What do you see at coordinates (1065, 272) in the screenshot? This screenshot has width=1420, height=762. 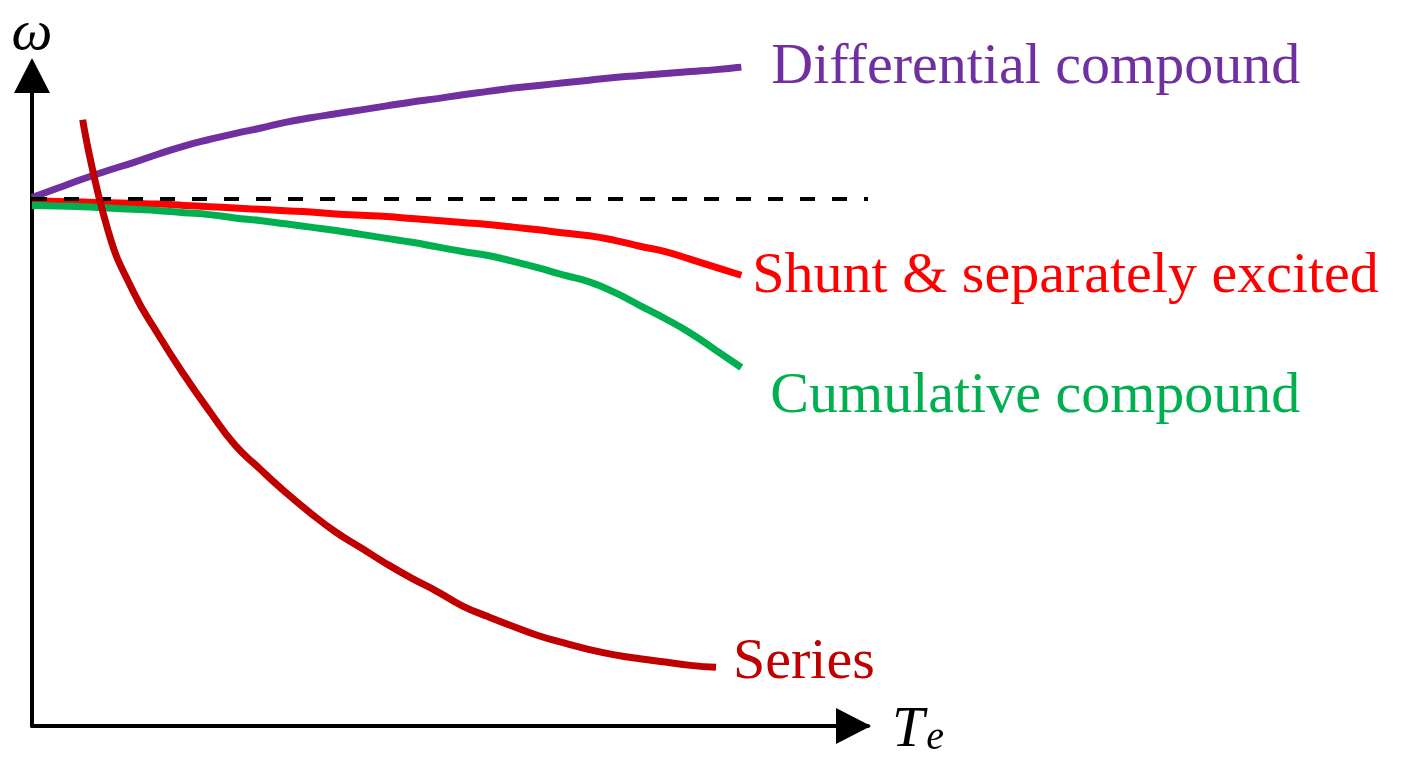 I see `series-label: Shunt & separately excited` at bounding box center [1065, 272].